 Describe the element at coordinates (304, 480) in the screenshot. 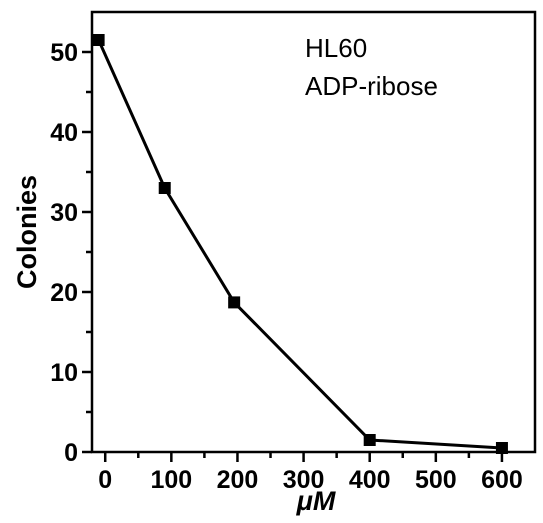

I see `x-tick-label: 300` at that location.